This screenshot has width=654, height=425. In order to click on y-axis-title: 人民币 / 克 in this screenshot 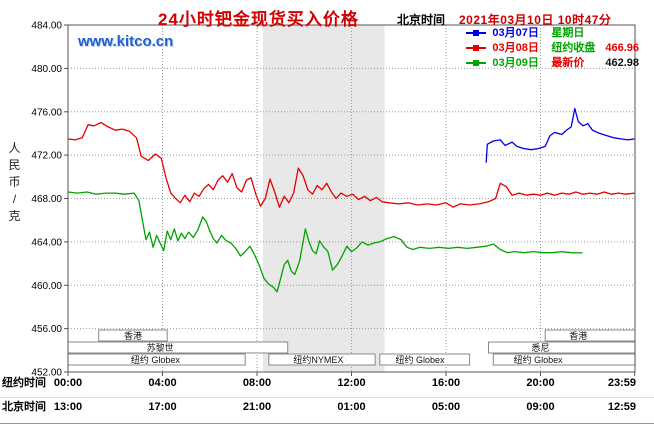, I will do `click(14, 182)`.